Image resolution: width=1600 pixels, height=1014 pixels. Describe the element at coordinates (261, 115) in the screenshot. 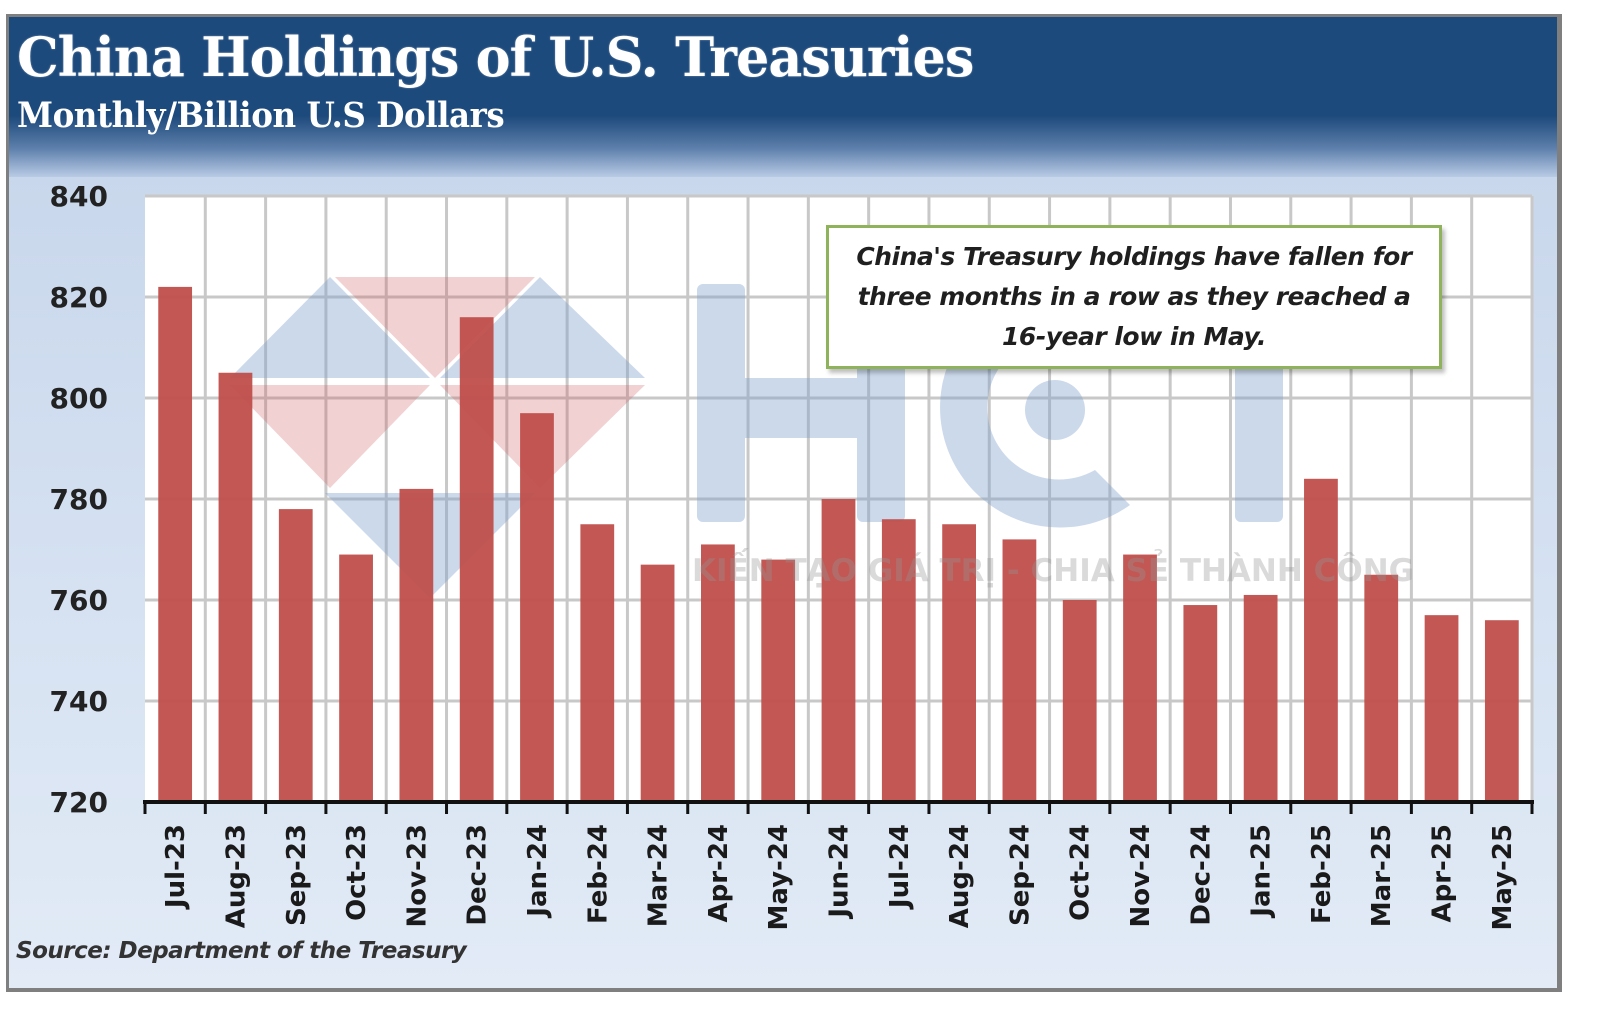

I see `chart-subtitle: Monthly/Billion U.S Dollars` at that location.